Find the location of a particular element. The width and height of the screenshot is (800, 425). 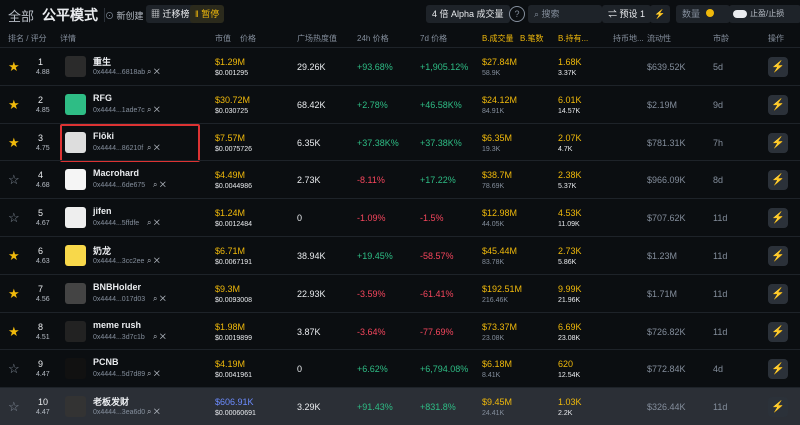

tpsl-toggle: 止盈/止损 is located at coordinates (764, 14).